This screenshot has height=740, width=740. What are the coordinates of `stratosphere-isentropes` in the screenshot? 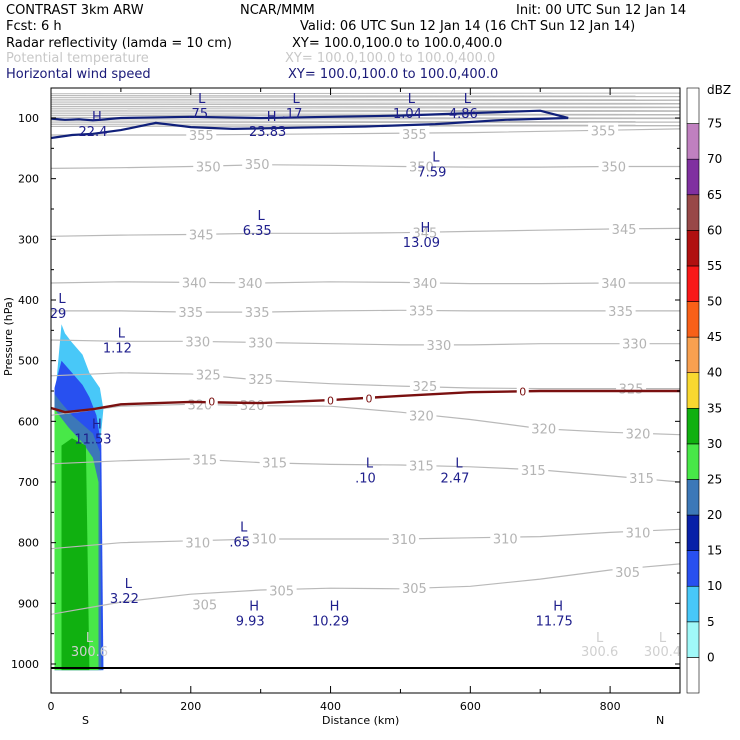 It's located at (365, 109).